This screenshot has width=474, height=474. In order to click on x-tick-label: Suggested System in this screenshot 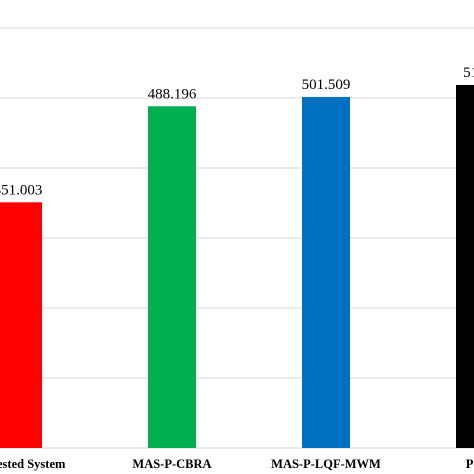, I will do `click(33, 464)`.